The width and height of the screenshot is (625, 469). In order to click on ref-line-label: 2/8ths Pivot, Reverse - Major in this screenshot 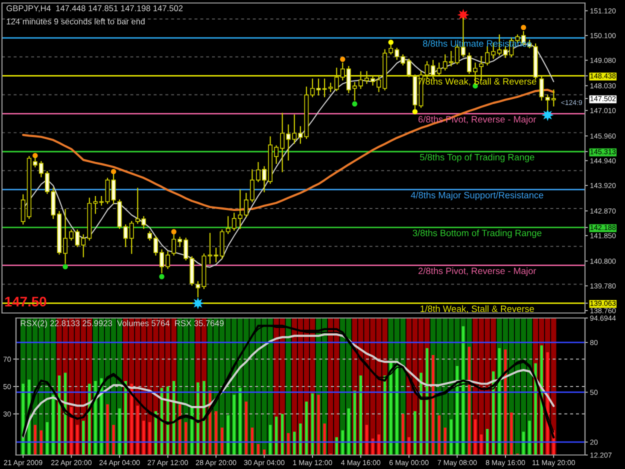, I will do `click(477, 271)`.